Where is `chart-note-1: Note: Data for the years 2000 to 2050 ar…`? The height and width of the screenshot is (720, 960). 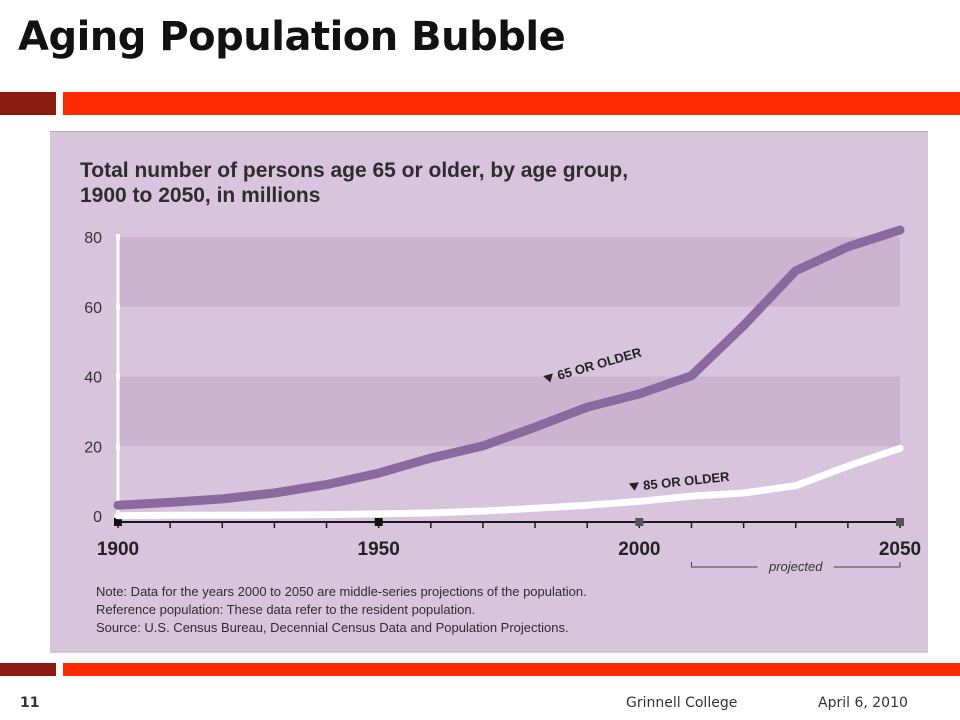
chart-note-1: Note: Data for the years 2000 to 2050 ar… is located at coordinates (341, 591).